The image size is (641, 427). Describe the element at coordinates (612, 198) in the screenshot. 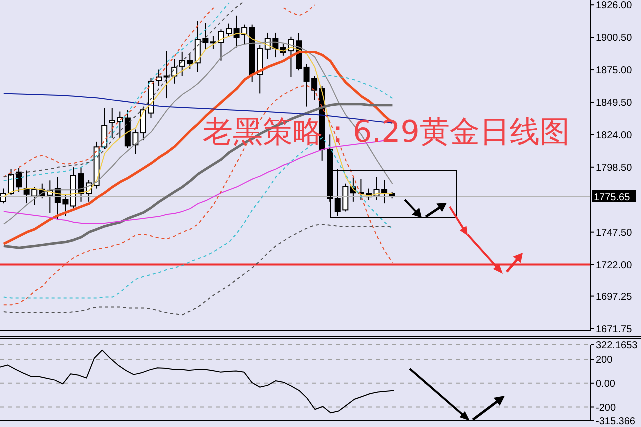

I see `ref-line-label: 1775.65` at that location.